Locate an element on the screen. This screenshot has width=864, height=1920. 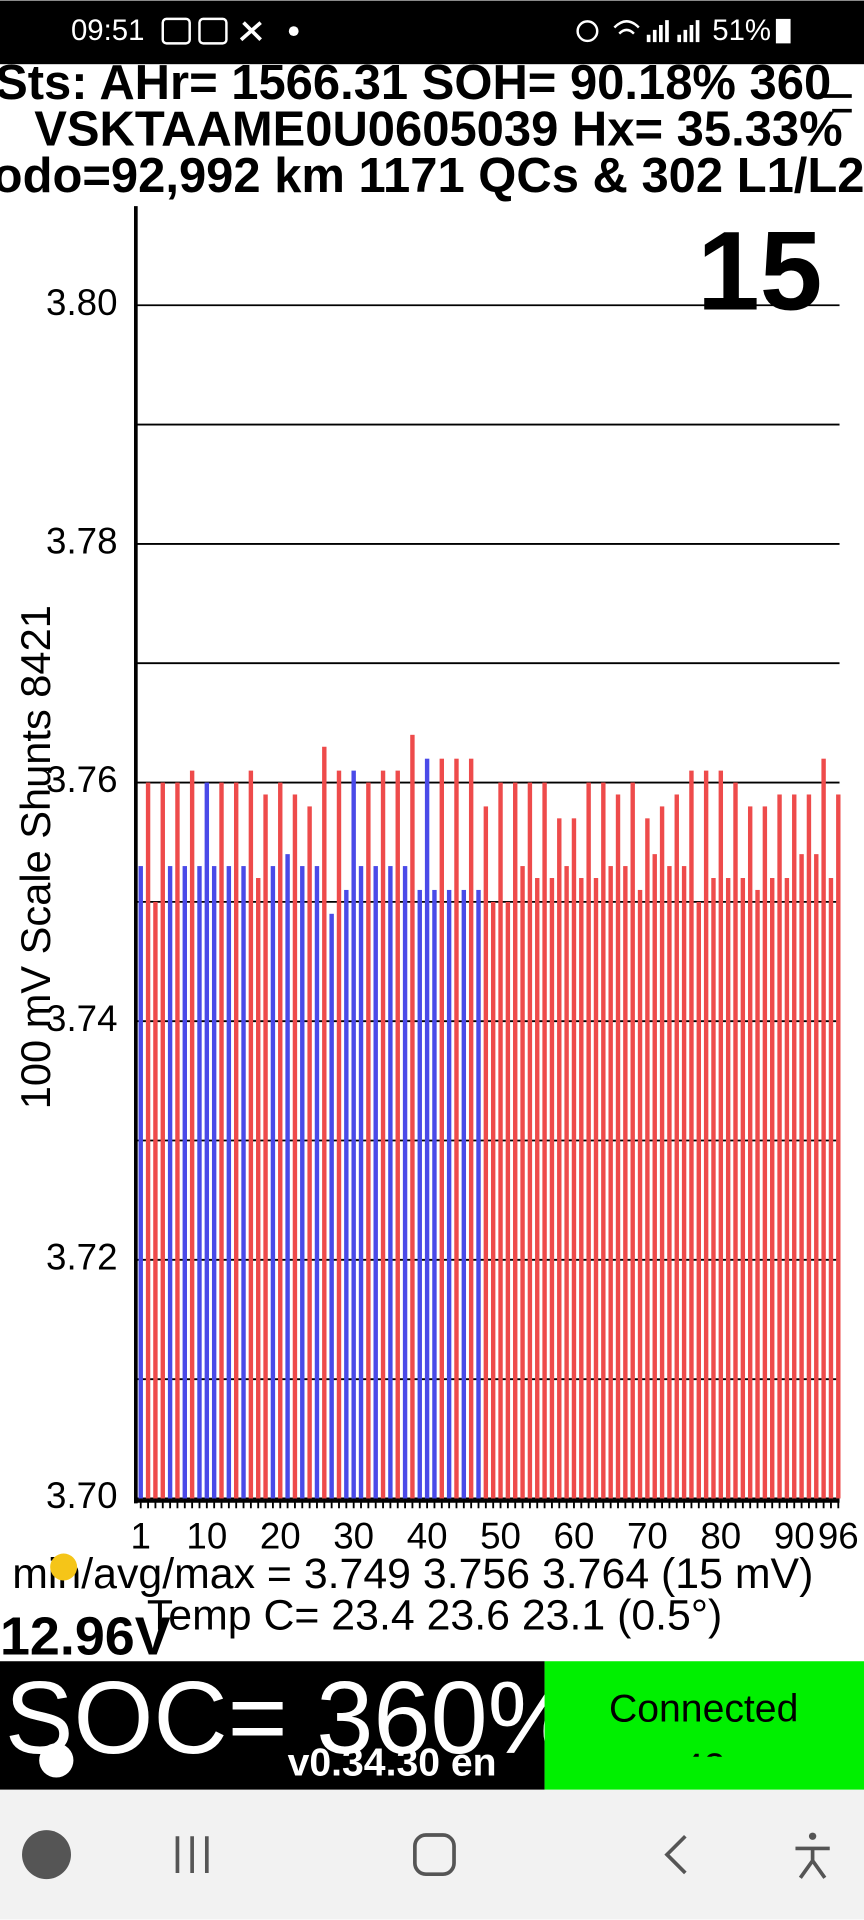
x-tick-label: 30 is located at coordinates (353, 1536).